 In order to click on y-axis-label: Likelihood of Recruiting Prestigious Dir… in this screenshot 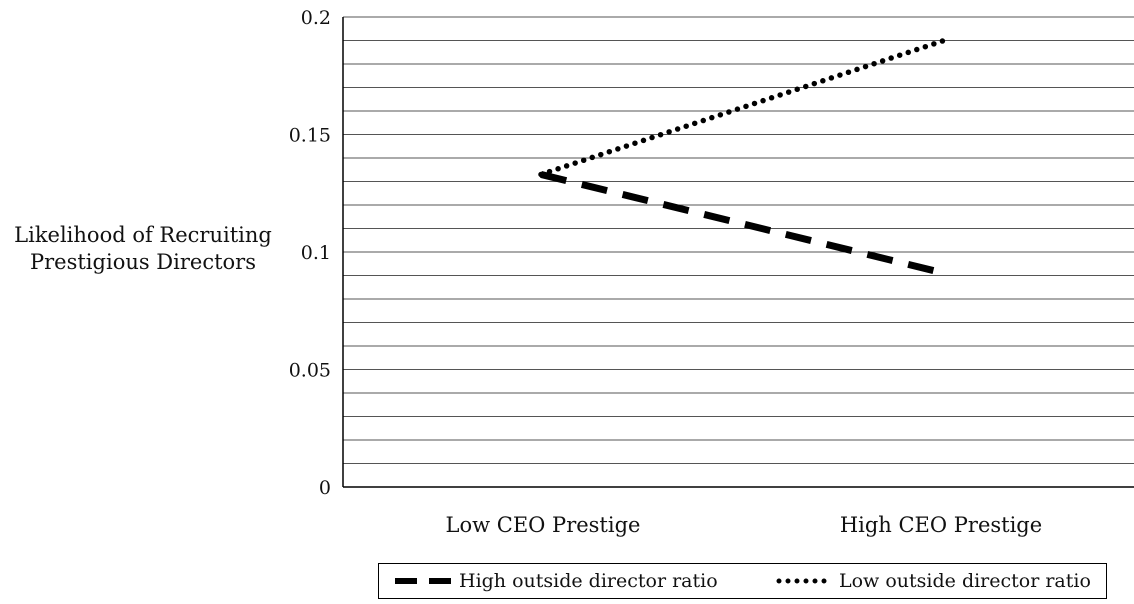, I will do `click(143, 249)`.